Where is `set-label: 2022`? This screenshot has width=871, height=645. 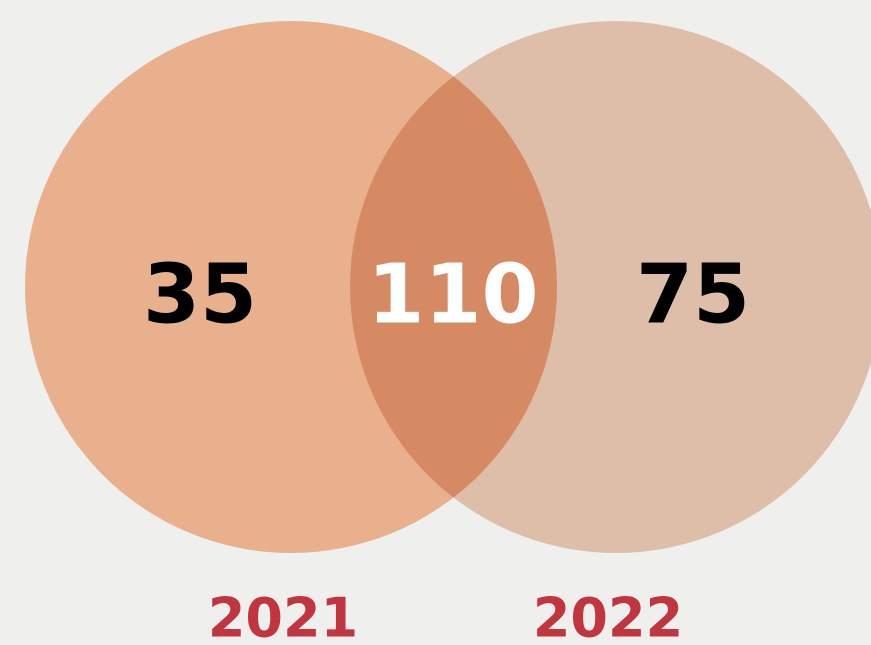 set-label: 2022 is located at coordinates (608, 616).